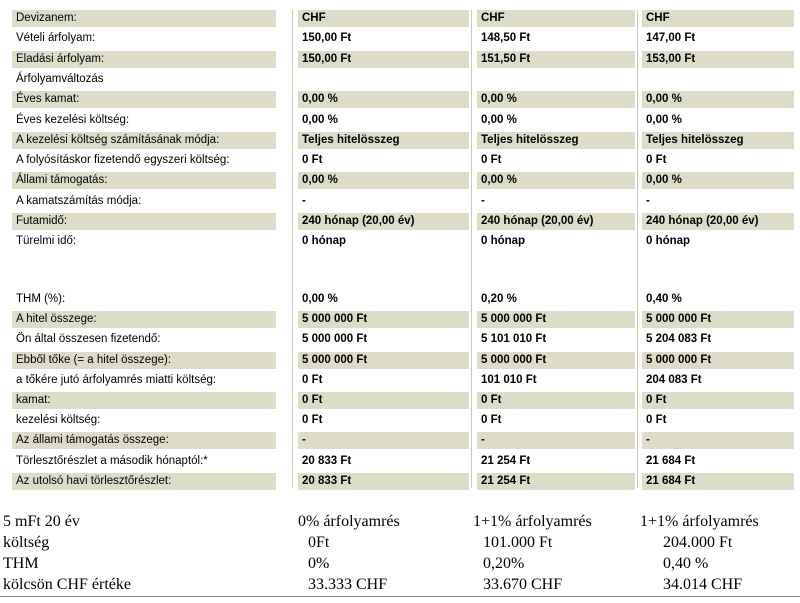  I want to click on row-label: THM (%):, so click(144, 299).